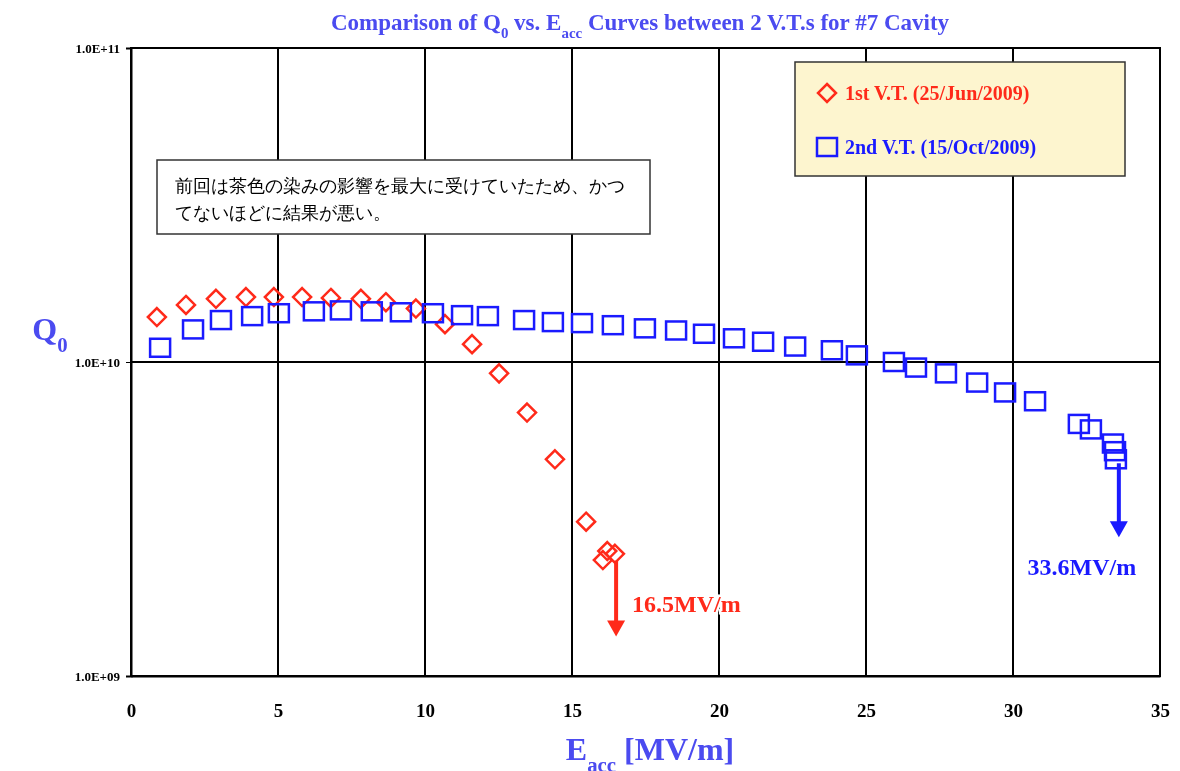 This screenshot has width=1180, height=771. I want to click on x-tick-label: 5, so click(278, 711).